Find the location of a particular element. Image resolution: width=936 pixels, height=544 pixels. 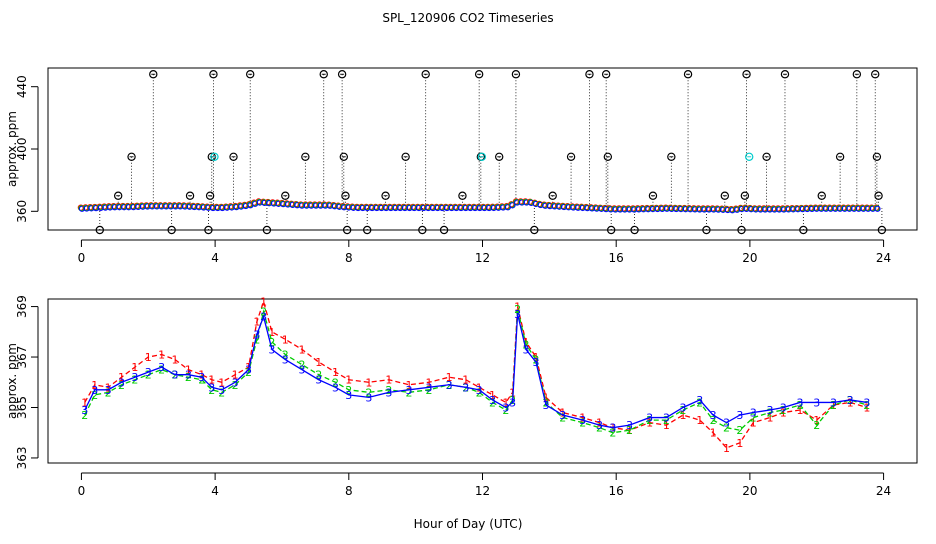

x-tick-label: 24 is located at coordinates (883, 258).